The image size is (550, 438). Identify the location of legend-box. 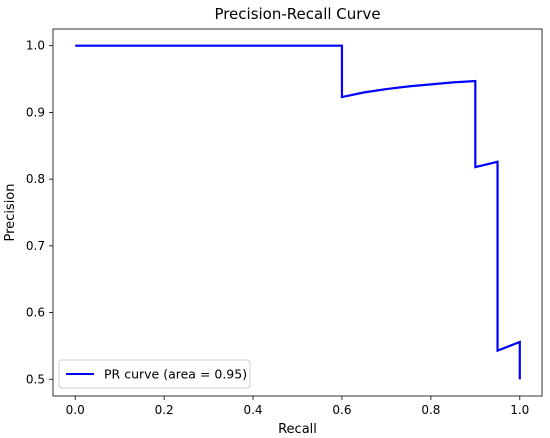
(154, 374).